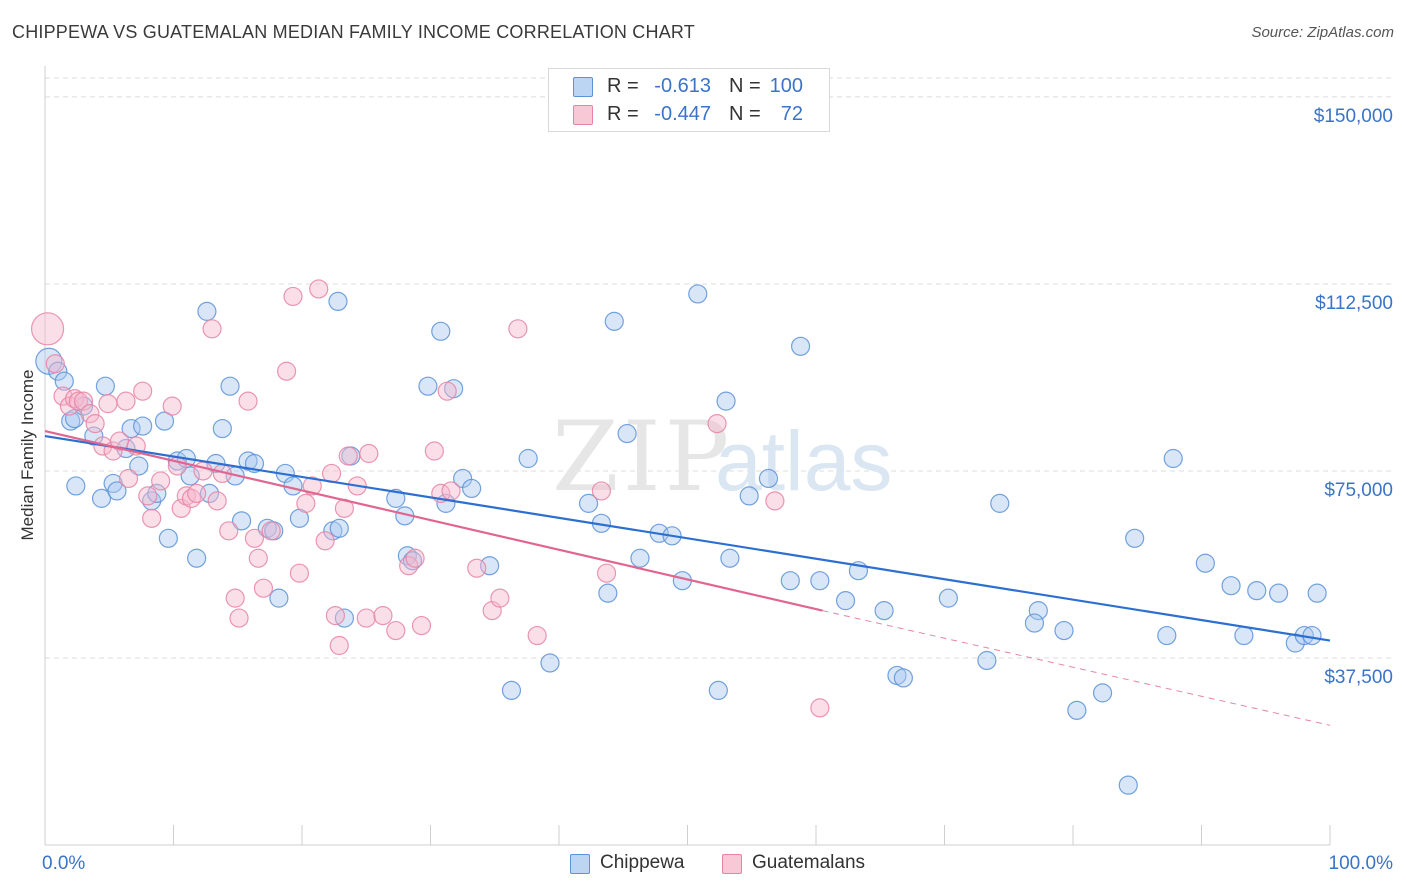 The height and width of the screenshot is (892, 1406). I want to click on watermark: ZIP atlas, so click(722, 457).